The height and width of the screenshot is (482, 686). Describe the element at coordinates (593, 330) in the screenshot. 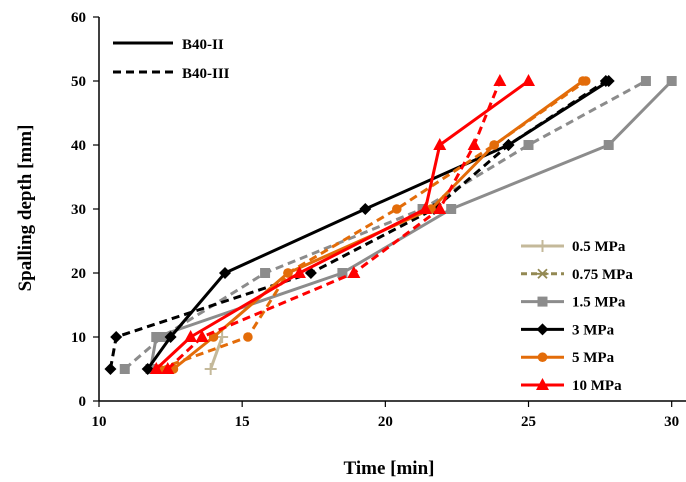

I see `legend-label: 3 MPa` at that location.